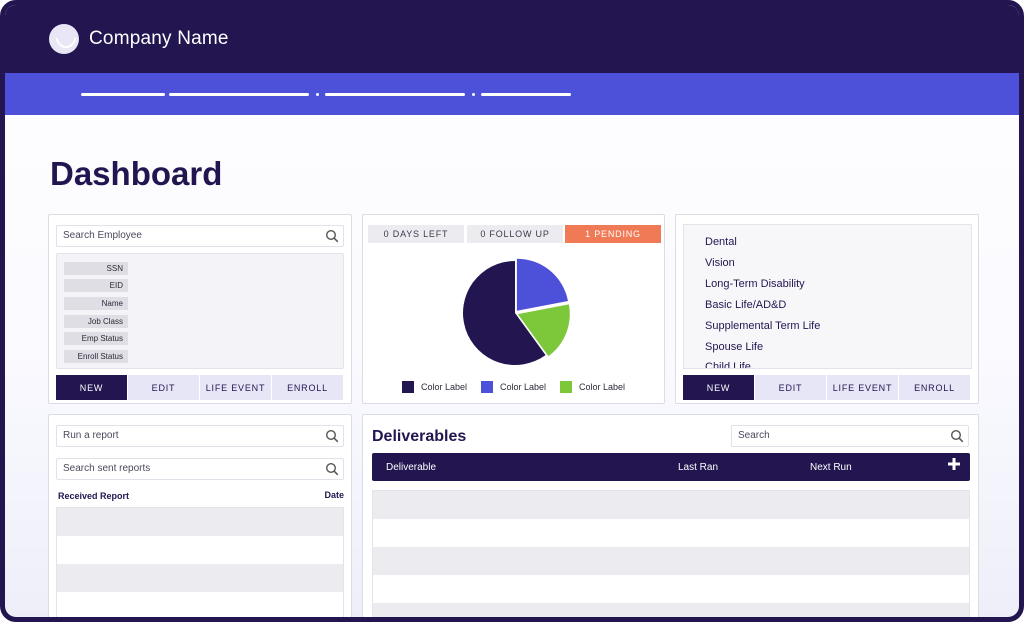  I want to click on benefit-actions: NEW EDIT LIFE EVENT ENROLL, so click(827, 387).